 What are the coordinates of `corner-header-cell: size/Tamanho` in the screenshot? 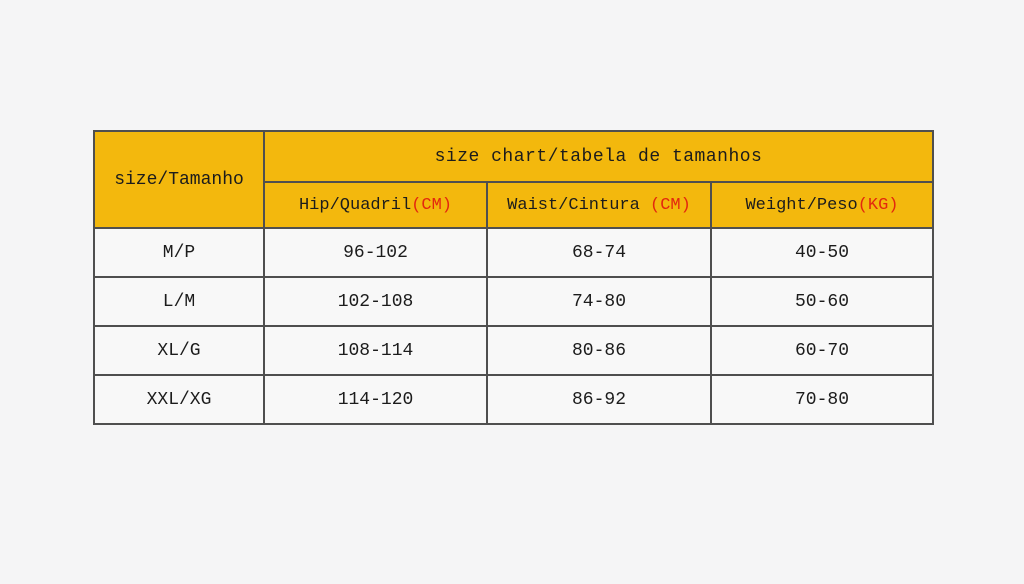 It's located at (179, 179).